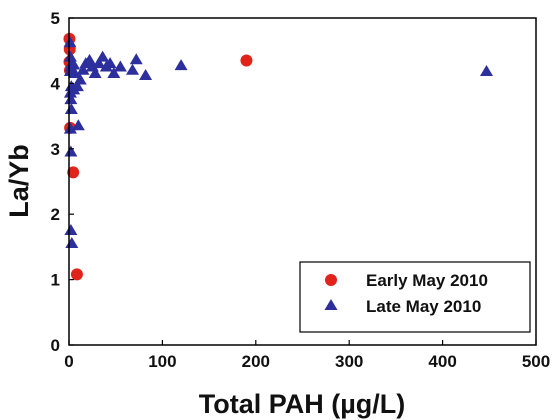 This screenshot has width=554, height=420. What do you see at coordinates (331, 304) in the screenshot?
I see `legend-marker-late-may` at bounding box center [331, 304].